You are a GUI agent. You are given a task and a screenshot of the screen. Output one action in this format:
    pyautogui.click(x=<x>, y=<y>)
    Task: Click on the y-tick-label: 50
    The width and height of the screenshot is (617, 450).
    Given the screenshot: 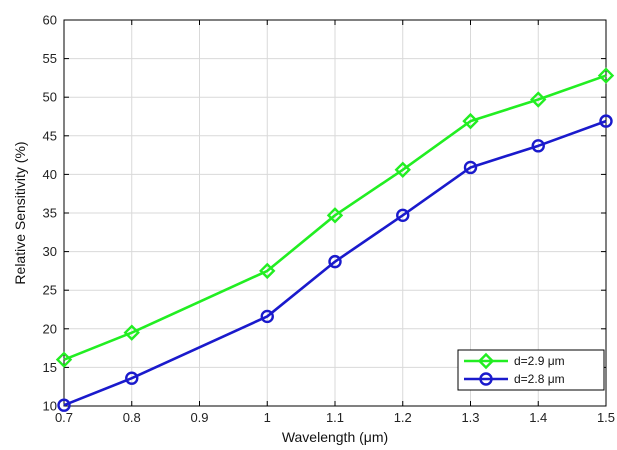 What is the action you would take?
    pyautogui.click(x=50, y=97)
    